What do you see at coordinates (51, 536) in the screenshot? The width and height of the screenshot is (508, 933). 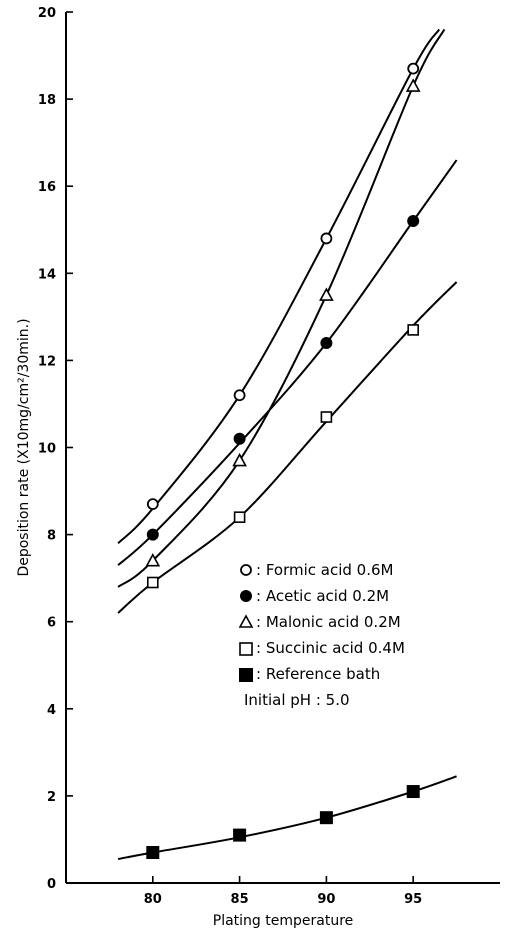 I see `y-tick-label: 8` at bounding box center [51, 536].